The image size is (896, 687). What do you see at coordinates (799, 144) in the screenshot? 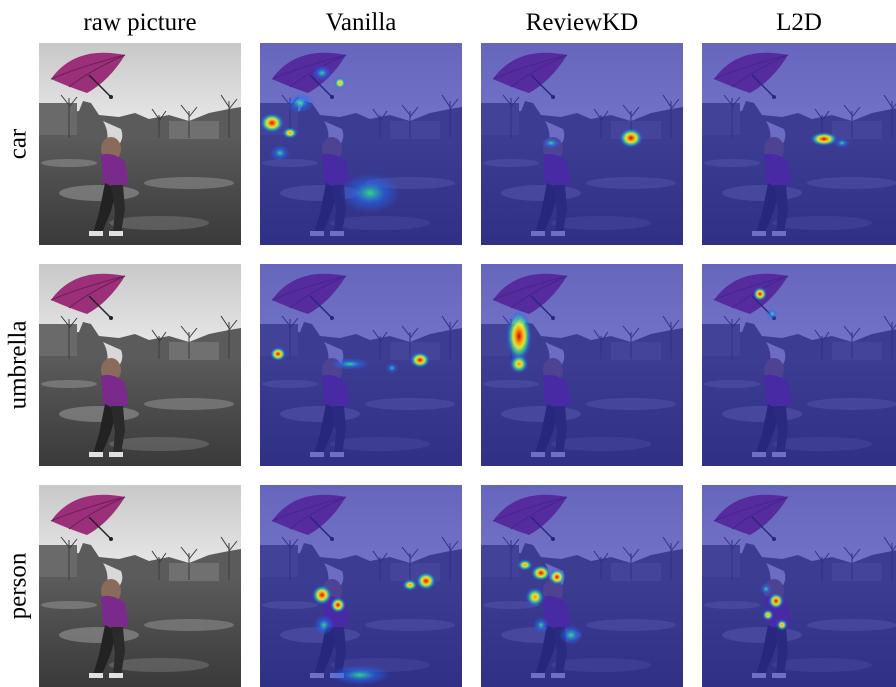
I see `heatmap-car-l2d` at bounding box center [799, 144].